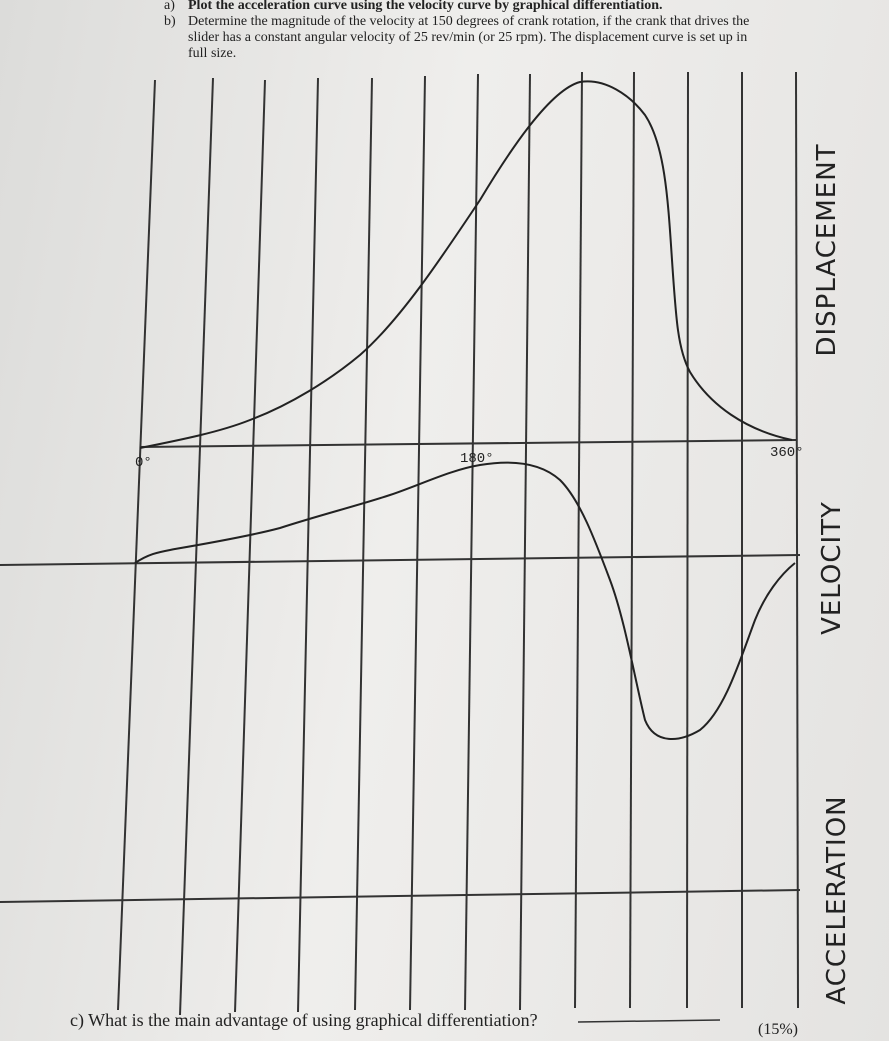 The height and width of the screenshot is (1041, 889). I want to click on curve-title: DISPLACEMENT, so click(827, 249).